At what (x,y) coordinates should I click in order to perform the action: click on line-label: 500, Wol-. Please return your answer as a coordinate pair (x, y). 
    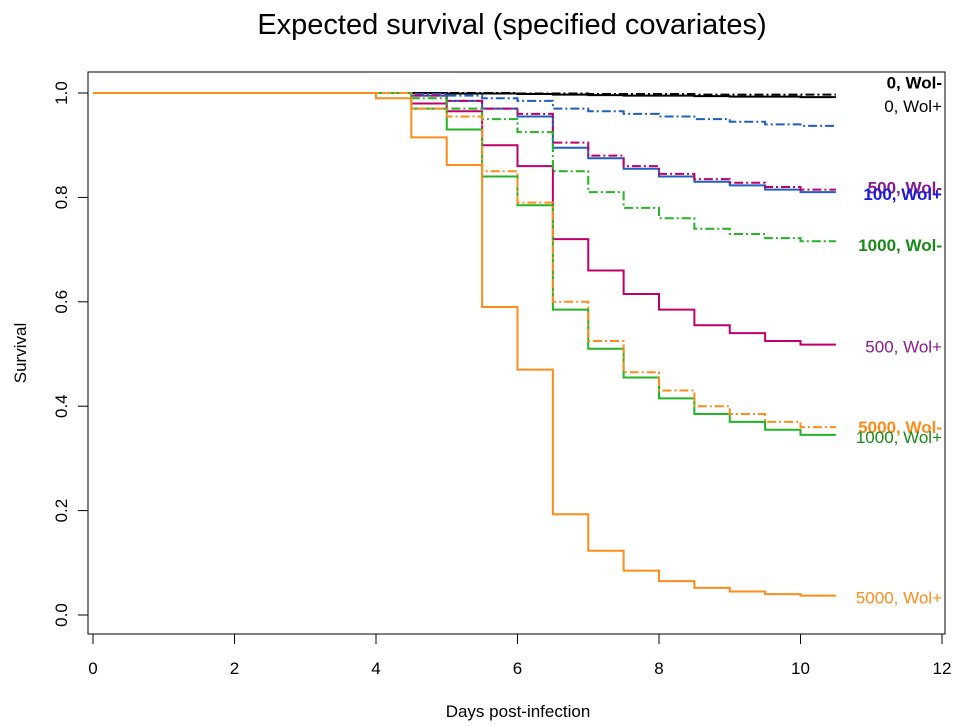
    Looking at the image, I should click on (905, 188).